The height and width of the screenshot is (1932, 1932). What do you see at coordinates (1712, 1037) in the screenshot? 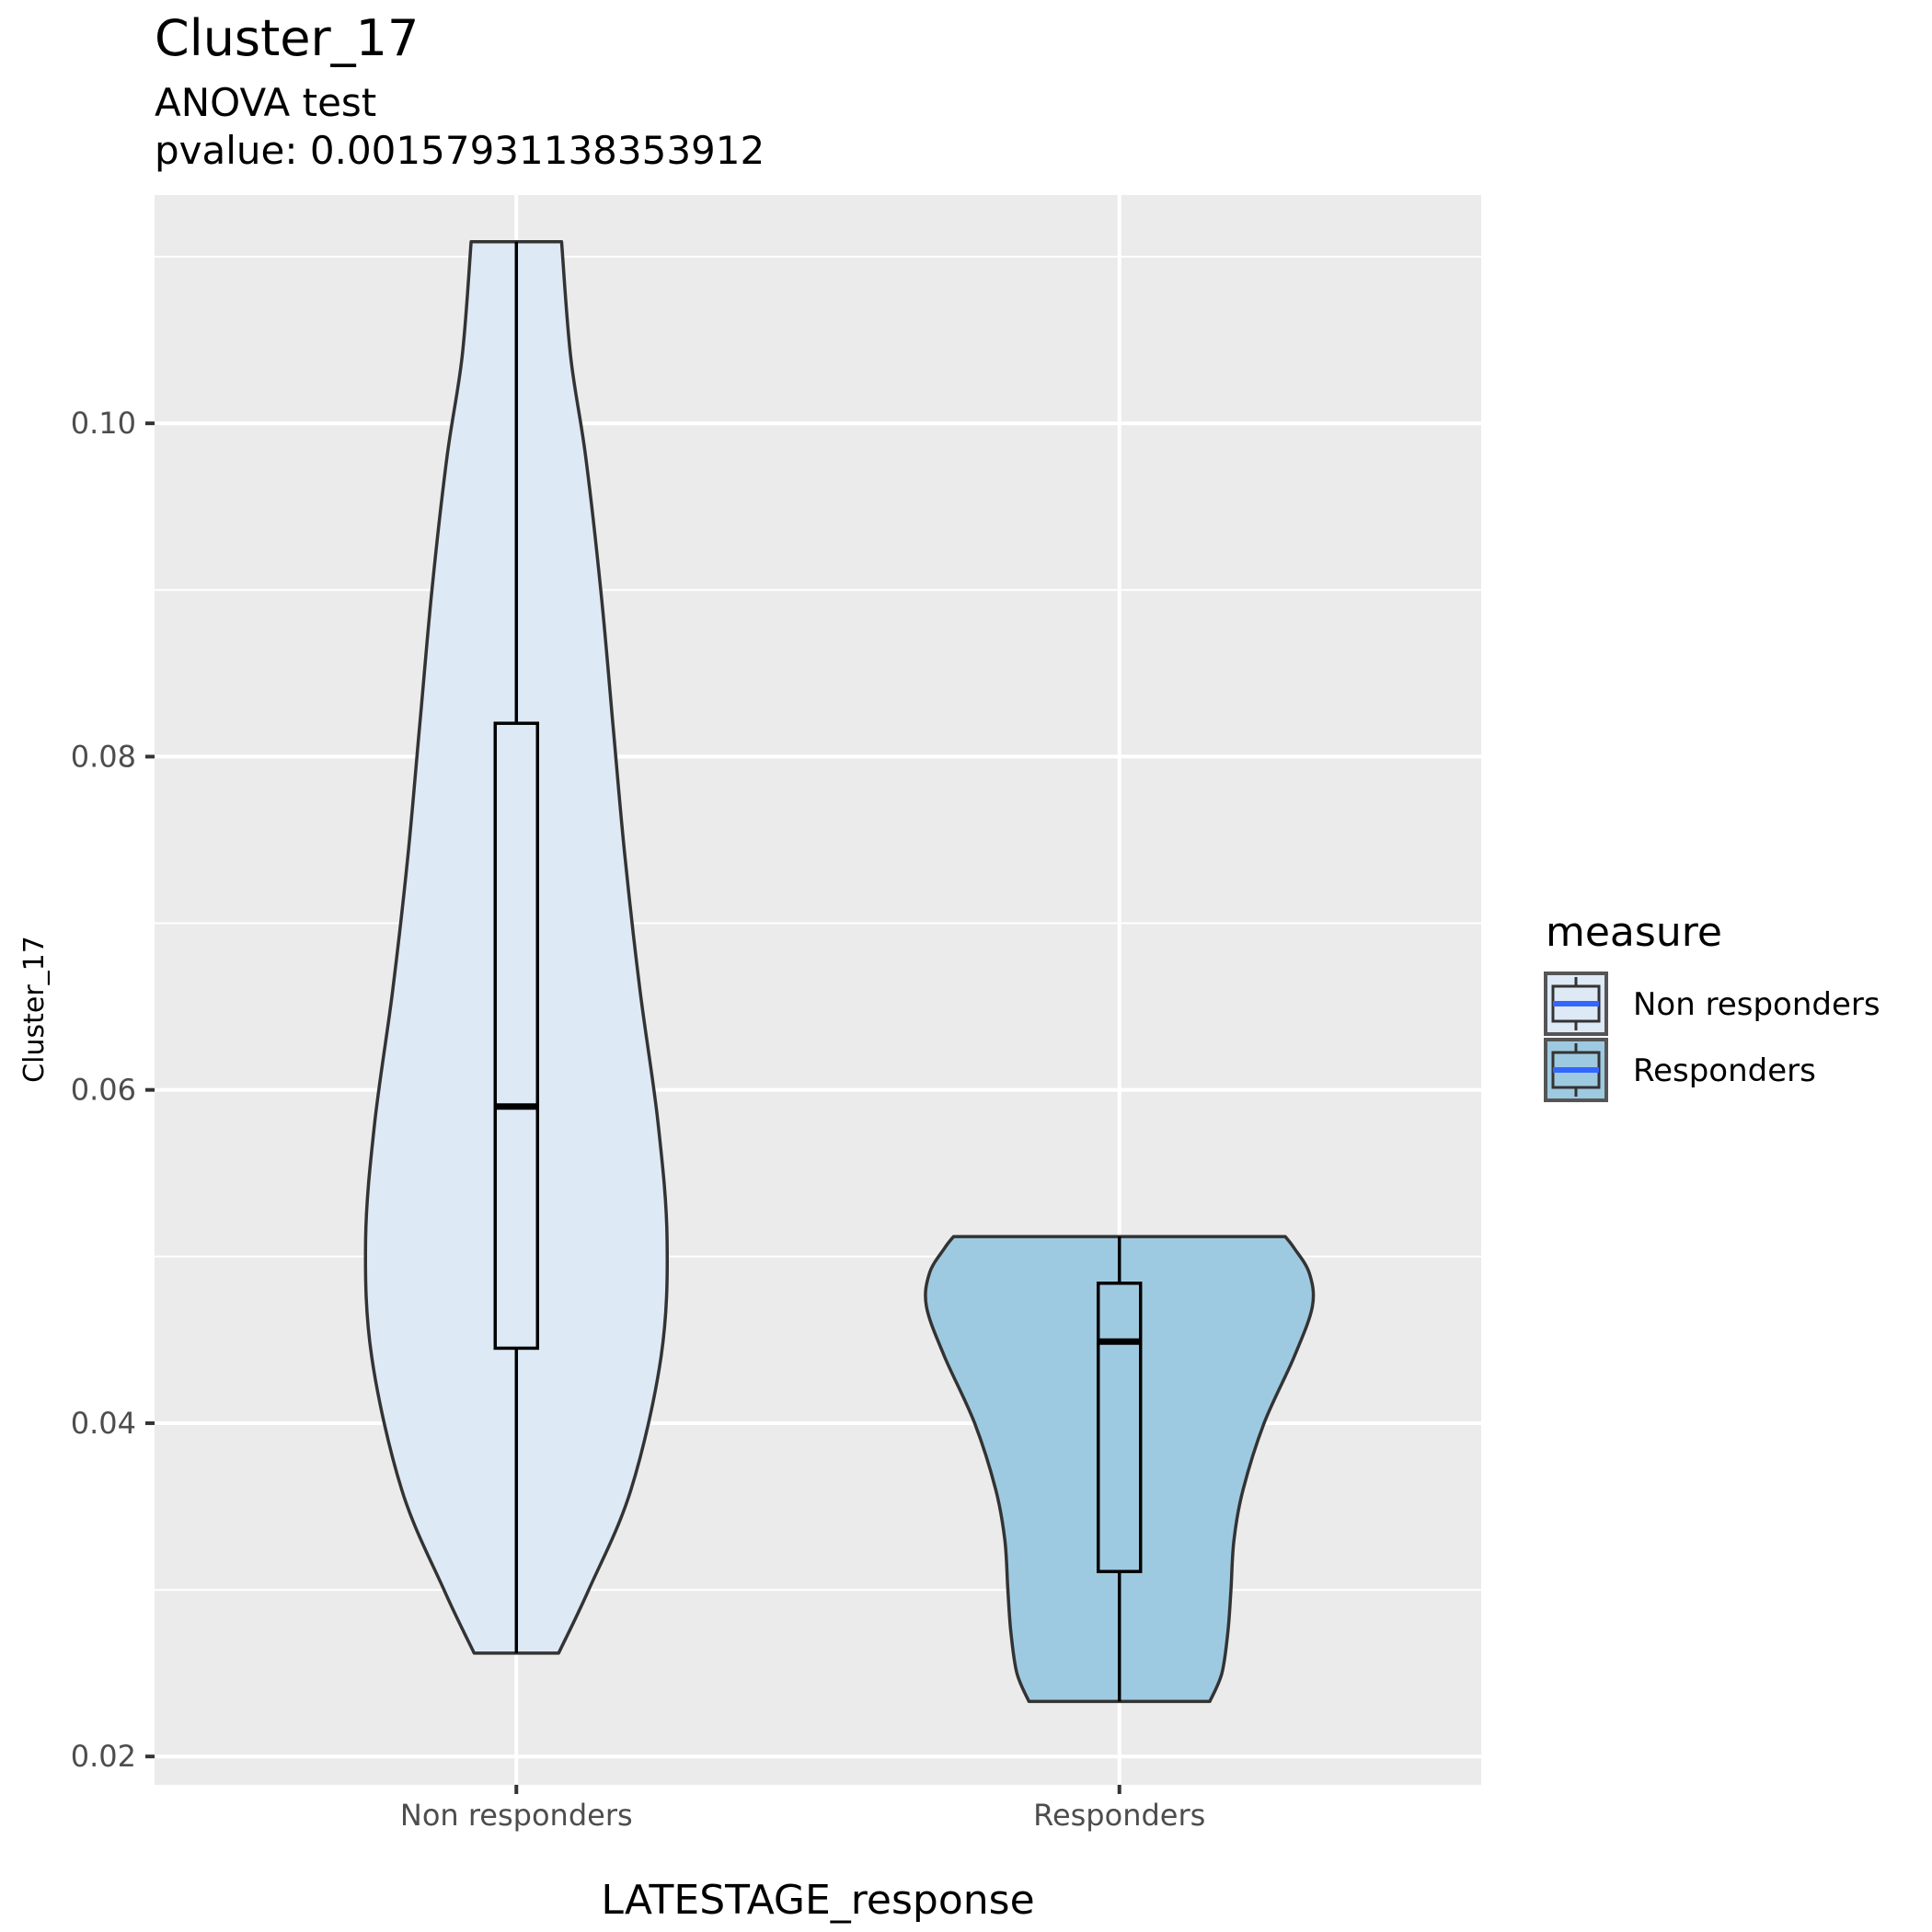
I see `legend-keys: Non responders Responders` at bounding box center [1712, 1037].